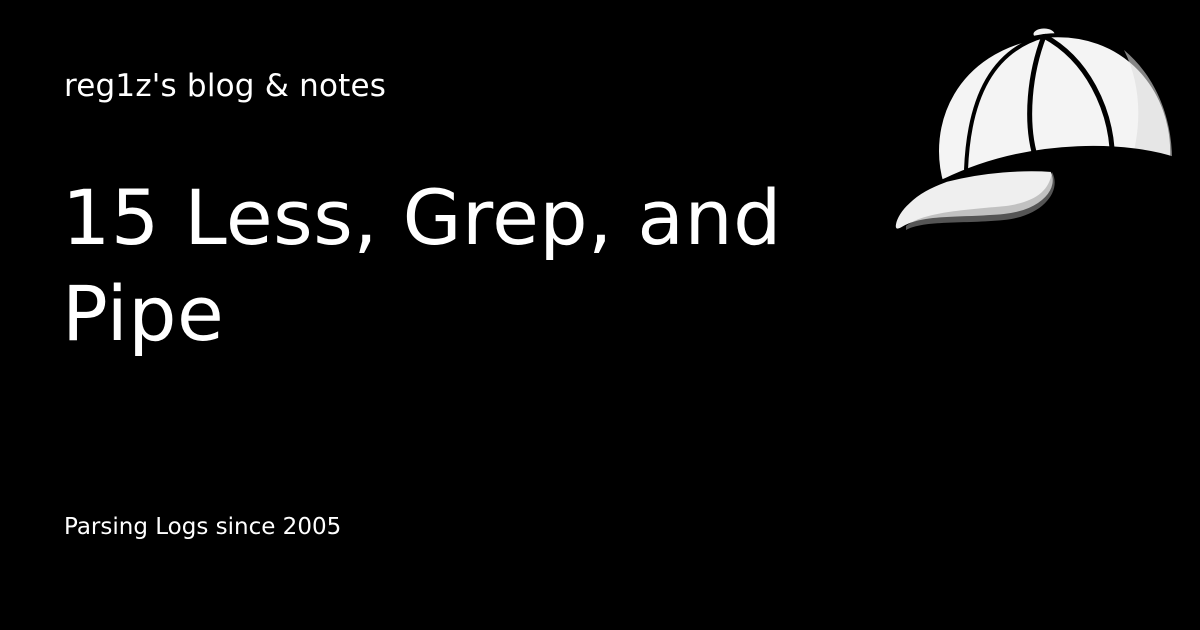 This screenshot has height=630, width=1200. What do you see at coordinates (203, 527) in the screenshot?
I see `tagline: Parsing Logs since 2005` at bounding box center [203, 527].